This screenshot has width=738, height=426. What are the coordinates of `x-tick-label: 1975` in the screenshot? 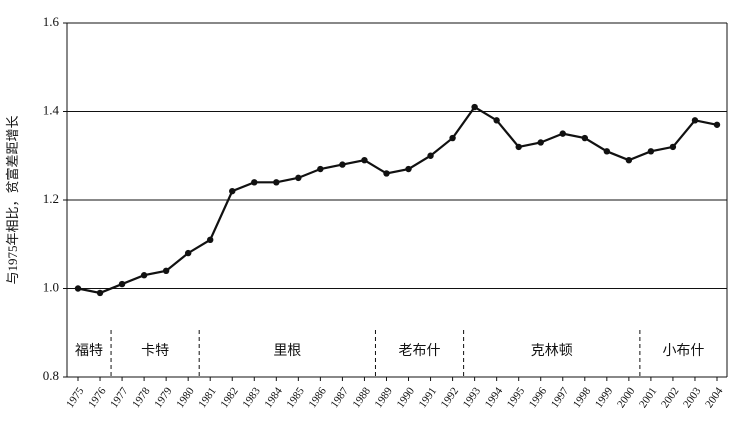 It's located at (75, 397).